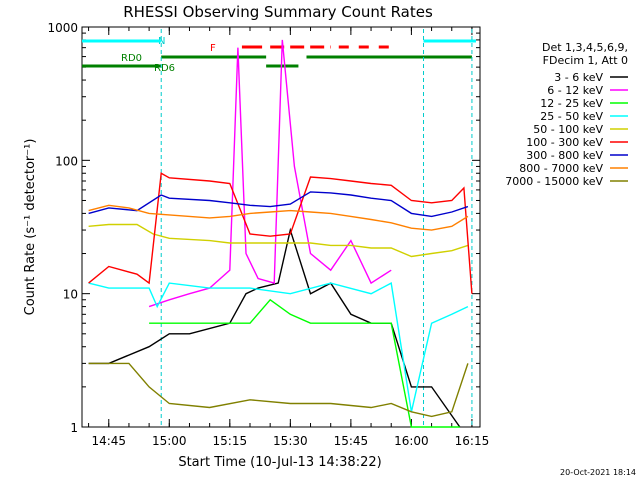 This screenshot has width=640, height=480. What do you see at coordinates (278, 12) in the screenshot?
I see `chart-title: RHESSI Observing Summary Count Rates` at bounding box center [278, 12].